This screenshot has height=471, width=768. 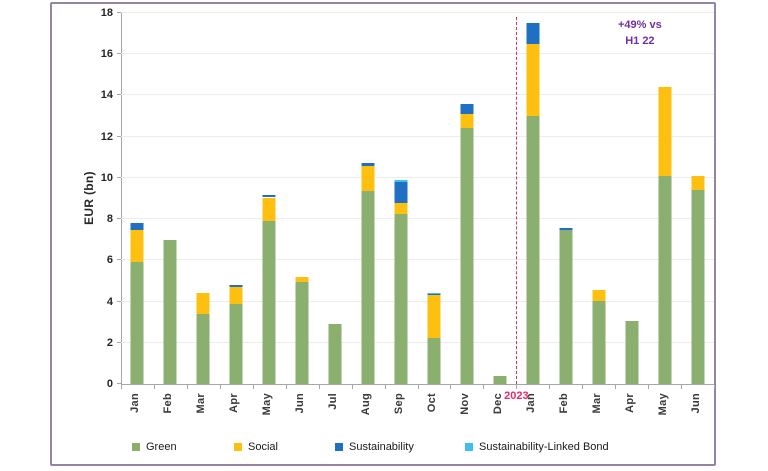 What do you see at coordinates (366, 404) in the screenshot?
I see `x-axis-label-aug-7: Aug` at bounding box center [366, 404].